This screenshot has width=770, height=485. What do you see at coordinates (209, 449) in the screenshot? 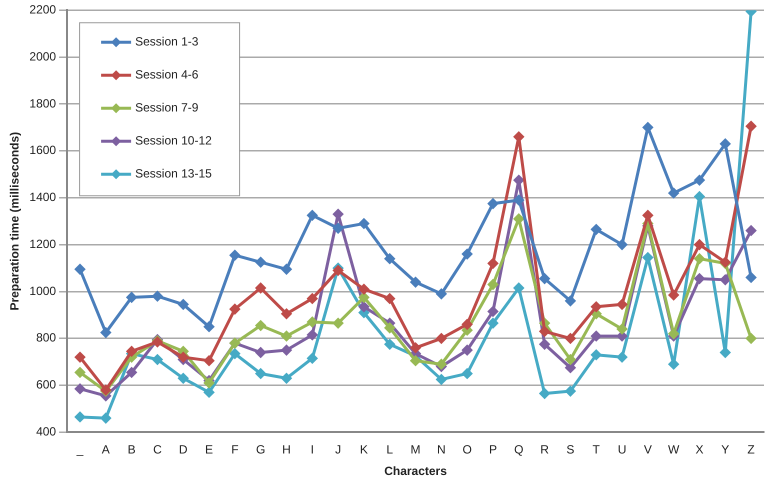
I see `x-tick-label: E` at bounding box center [209, 449].